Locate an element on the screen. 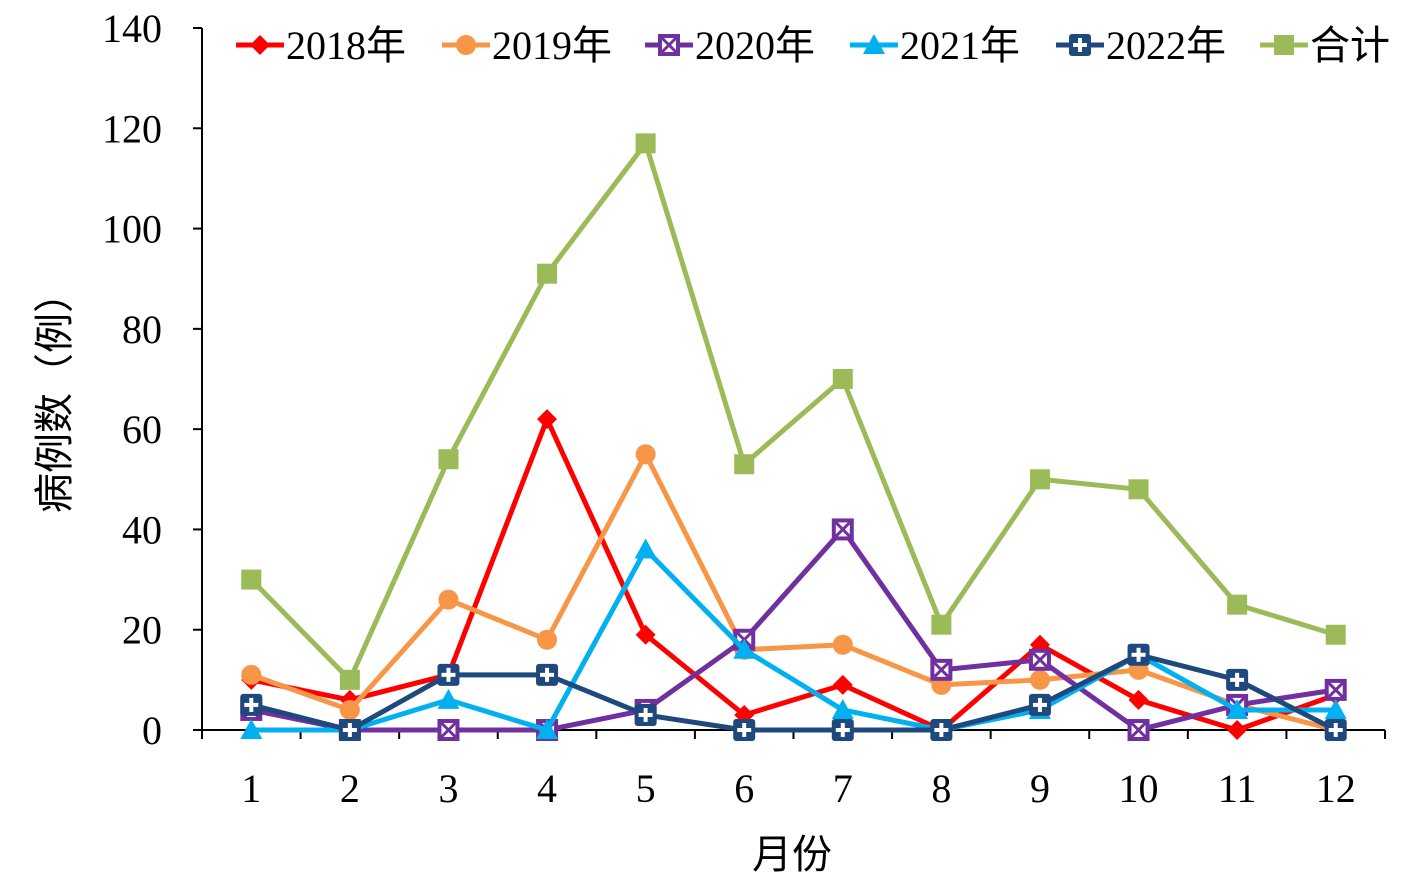 The height and width of the screenshot is (884, 1416). legend-item: 合计 is located at coordinates (1325, 45).